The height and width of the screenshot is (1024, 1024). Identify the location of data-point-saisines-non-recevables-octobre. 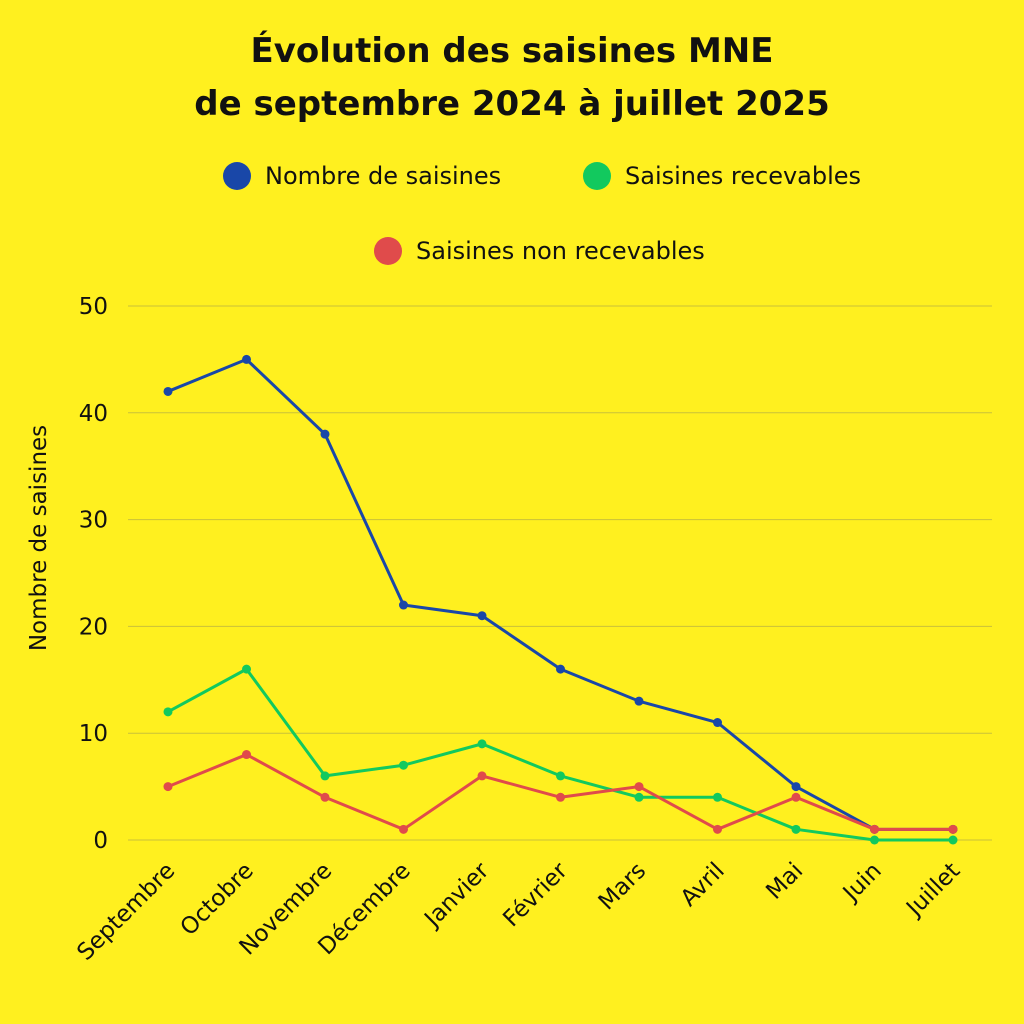
(246, 755).